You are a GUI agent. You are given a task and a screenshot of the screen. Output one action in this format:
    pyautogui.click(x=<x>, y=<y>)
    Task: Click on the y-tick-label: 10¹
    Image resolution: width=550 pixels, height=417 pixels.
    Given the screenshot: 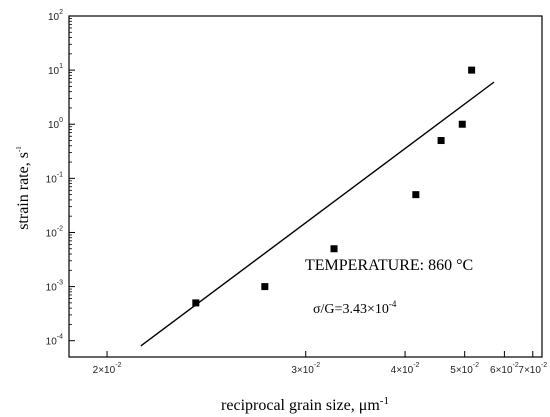 What is the action you would take?
    pyautogui.click(x=55, y=70)
    